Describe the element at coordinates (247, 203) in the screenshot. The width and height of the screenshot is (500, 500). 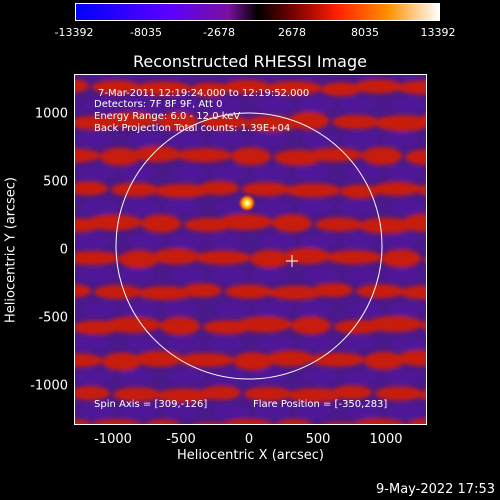
I see `flare-source` at that location.